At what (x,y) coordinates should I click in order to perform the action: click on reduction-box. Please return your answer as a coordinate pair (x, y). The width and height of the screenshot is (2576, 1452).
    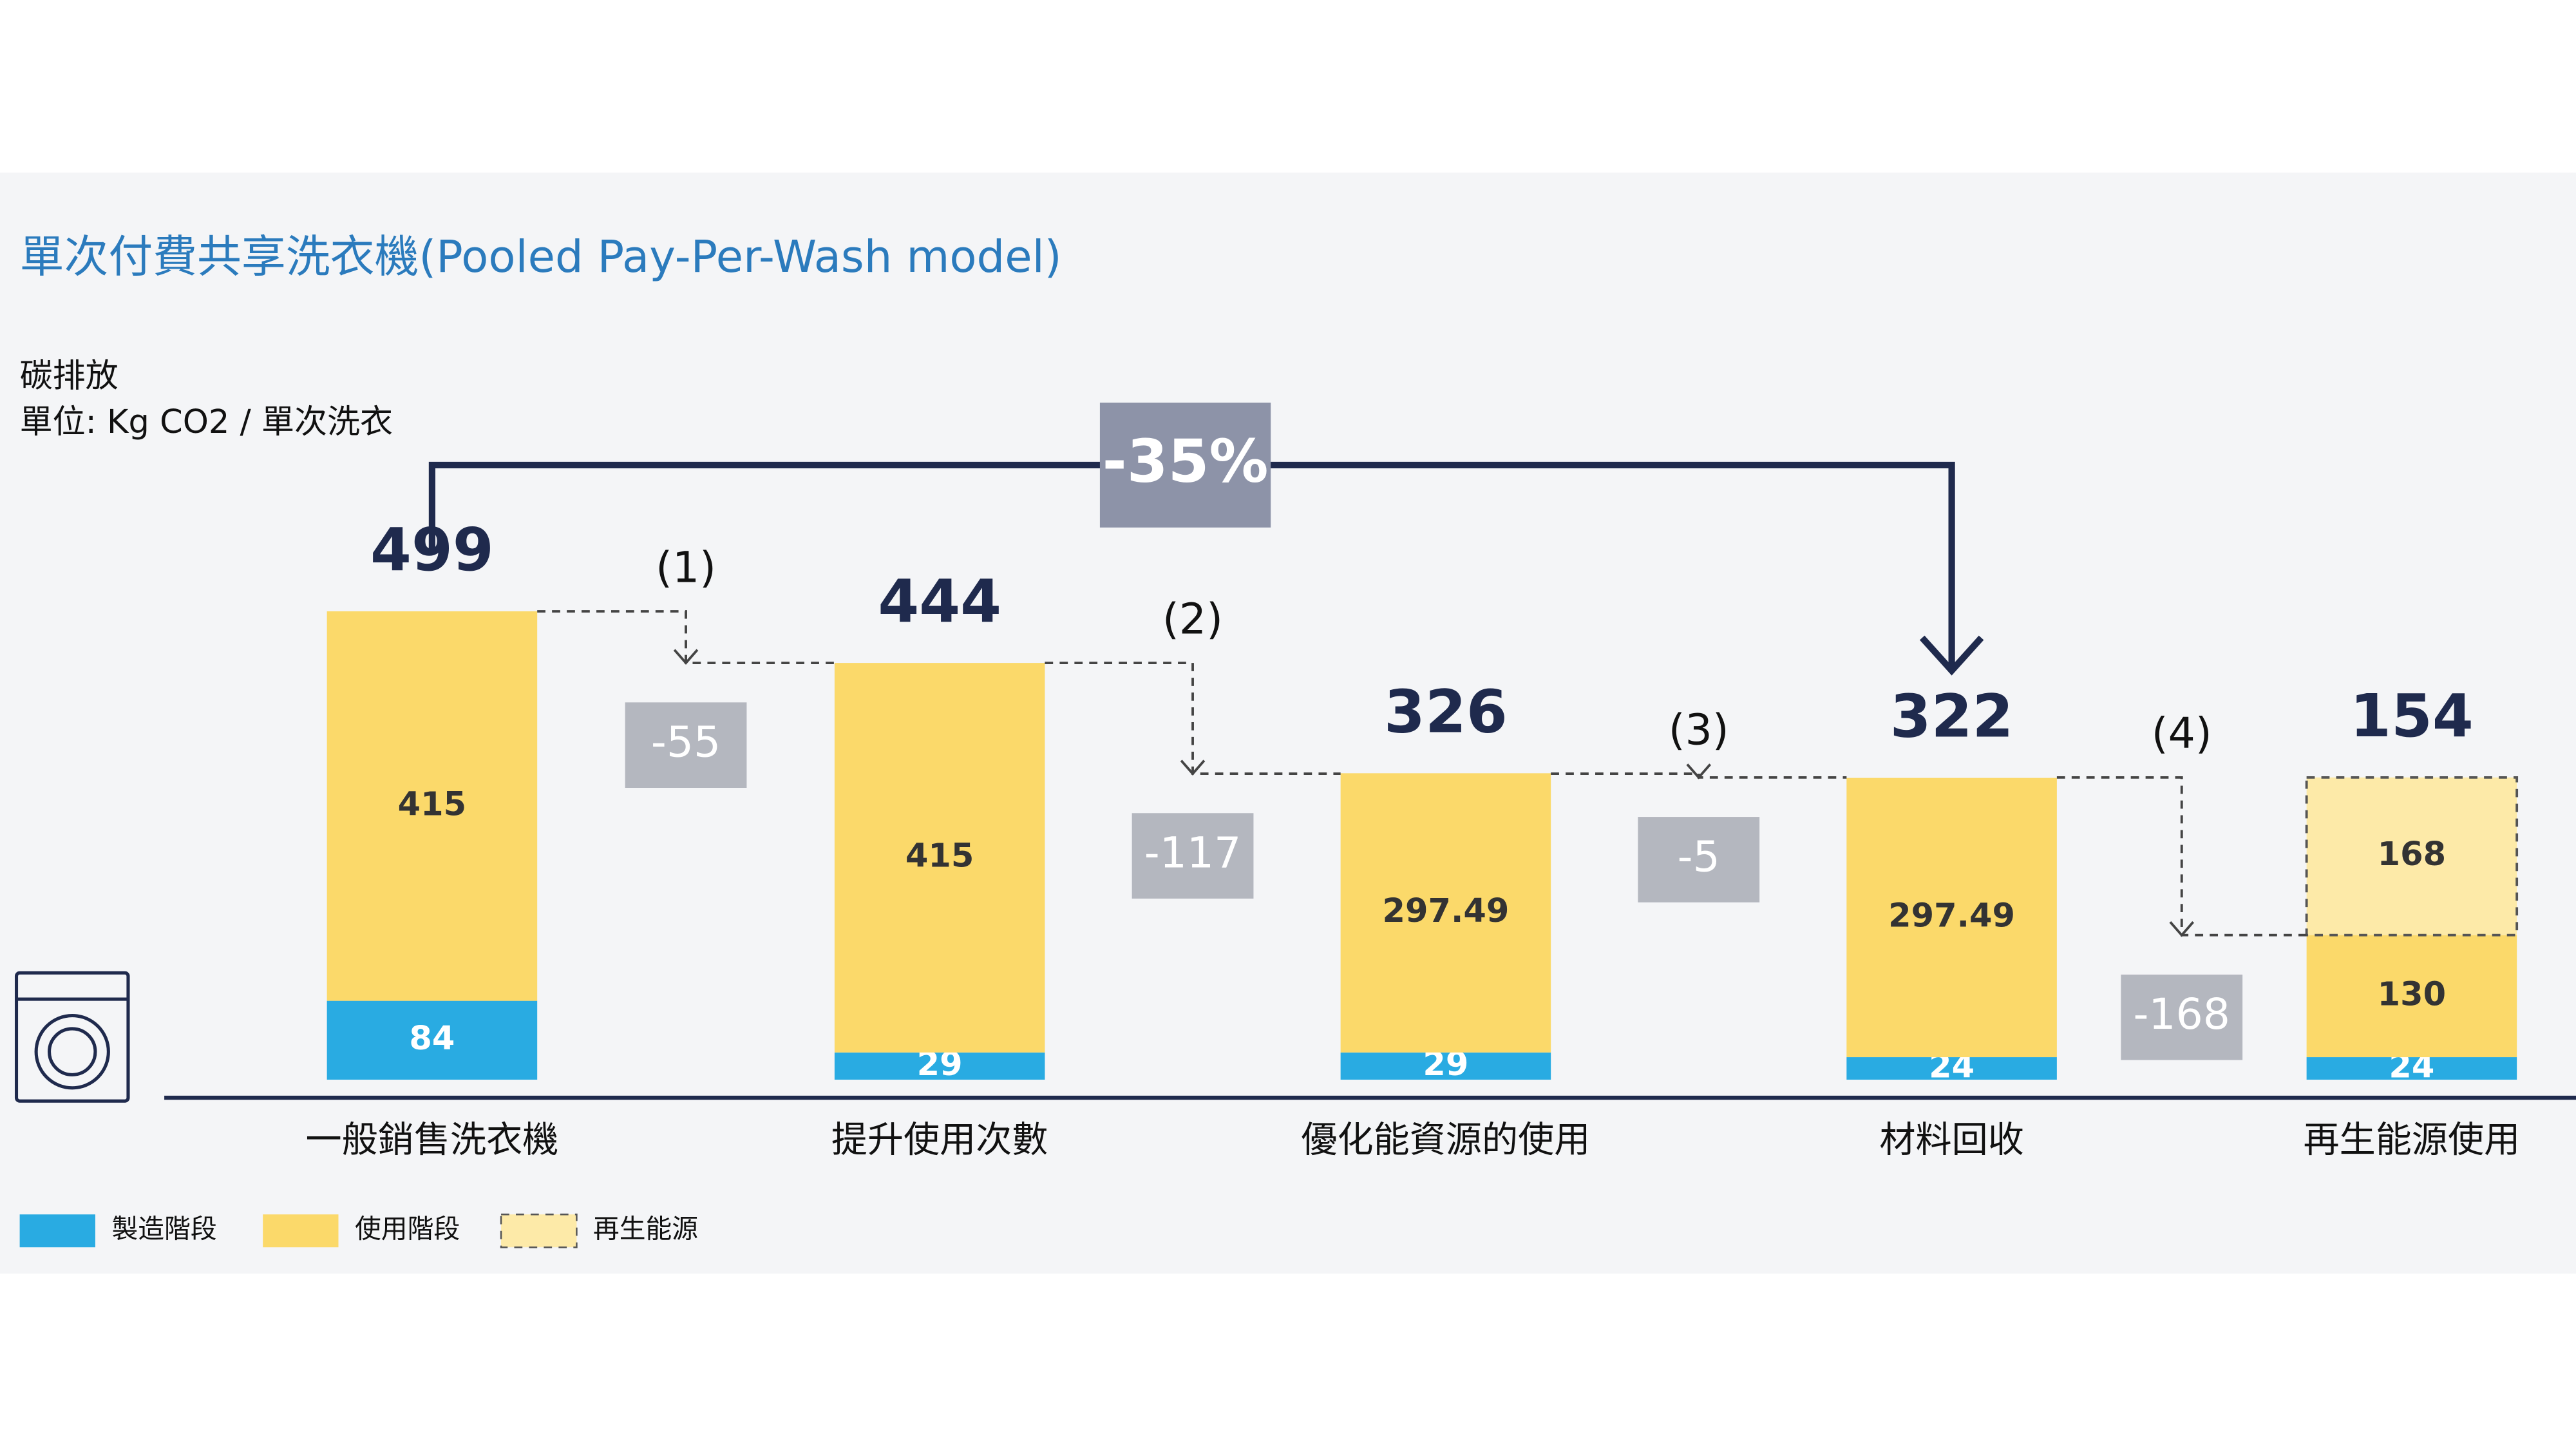
    Looking at the image, I should click on (1185, 465).